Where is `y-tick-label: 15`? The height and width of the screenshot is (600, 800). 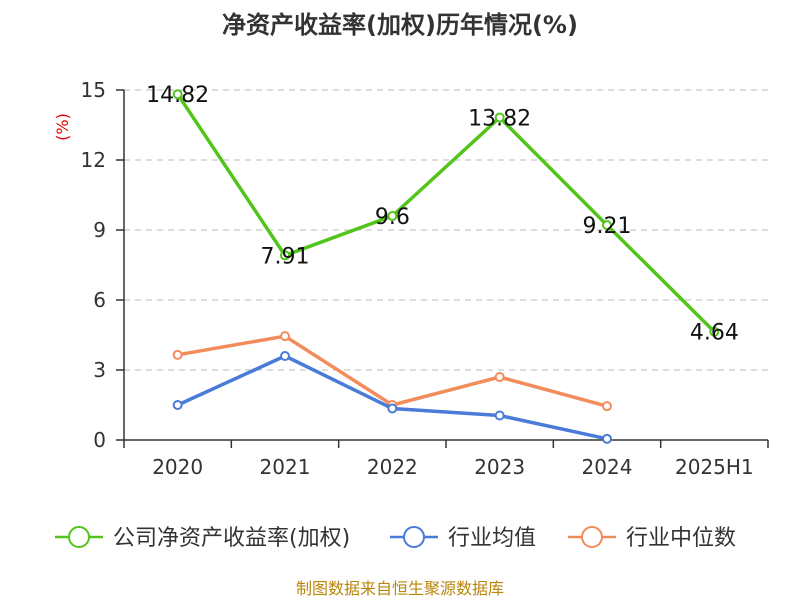 y-tick-label: 15 is located at coordinates (93, 90).